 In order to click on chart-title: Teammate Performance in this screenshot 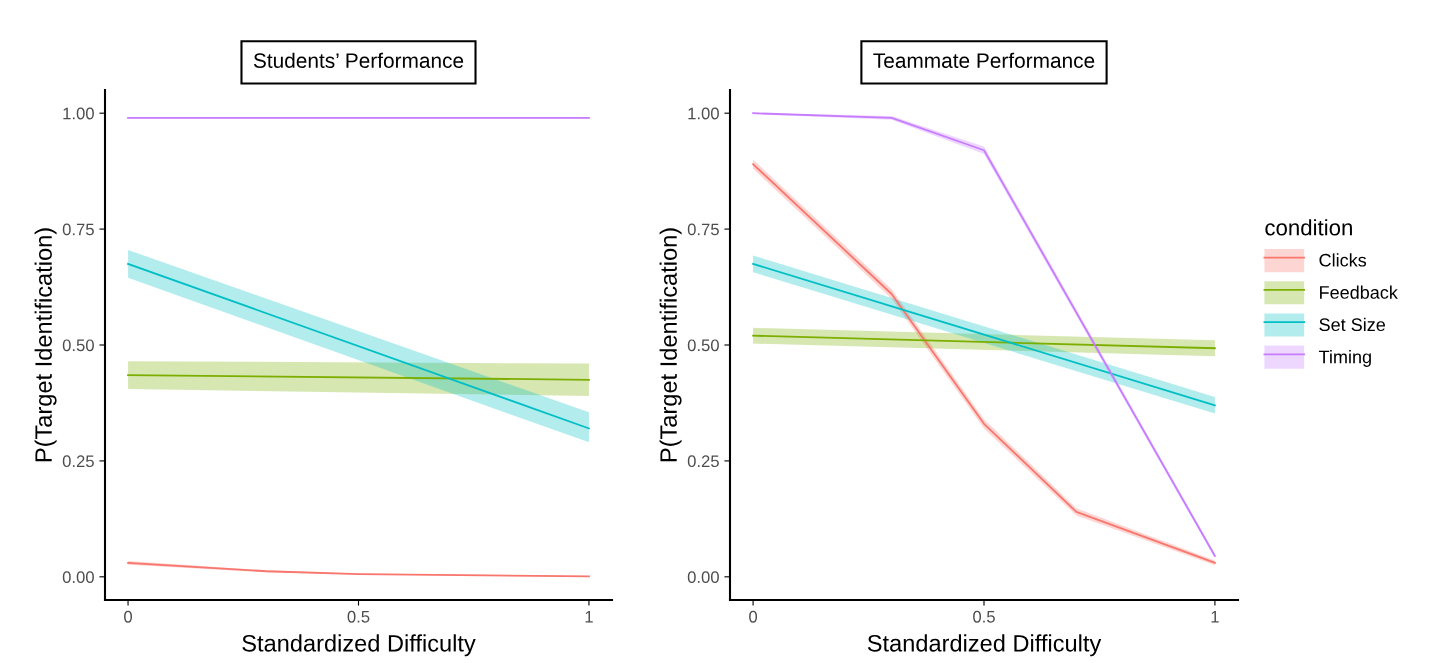, I will do `click(984, 60)`.